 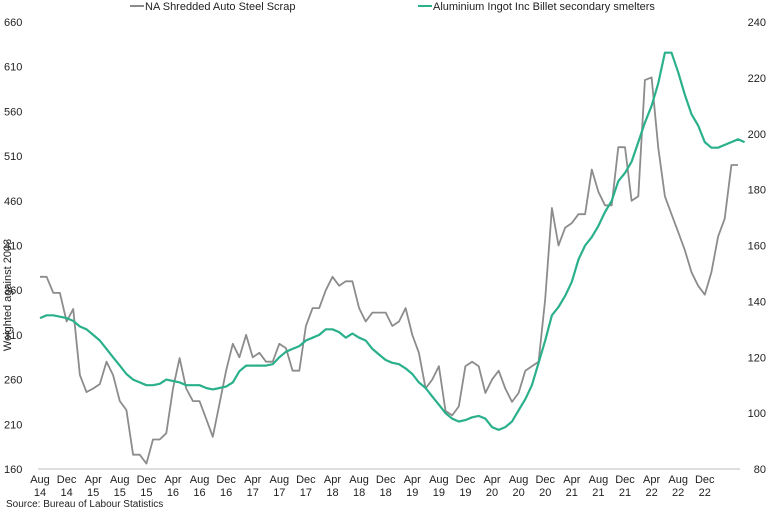 I want to click on y-tick-label: 210, so click(x=13, y=425).